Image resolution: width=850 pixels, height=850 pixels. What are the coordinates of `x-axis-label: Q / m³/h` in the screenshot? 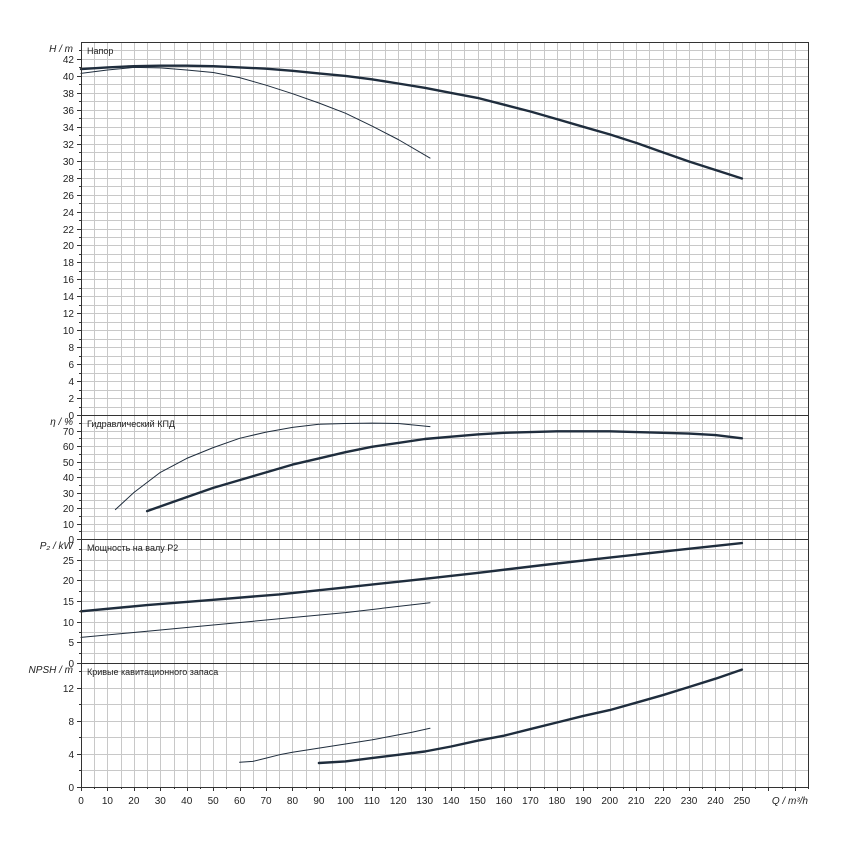 It's located at (790, 801).